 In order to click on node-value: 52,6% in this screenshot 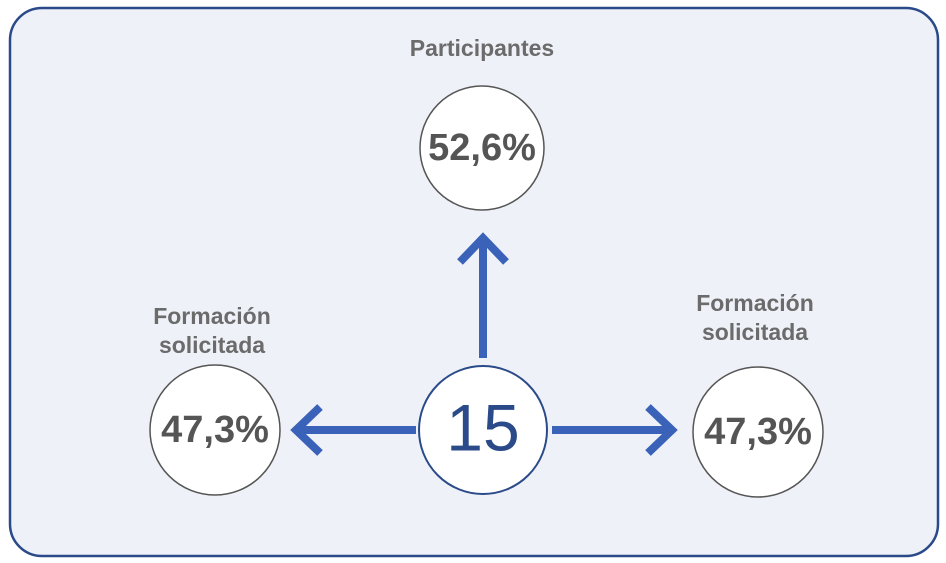, I will do `click(482, 148)`.